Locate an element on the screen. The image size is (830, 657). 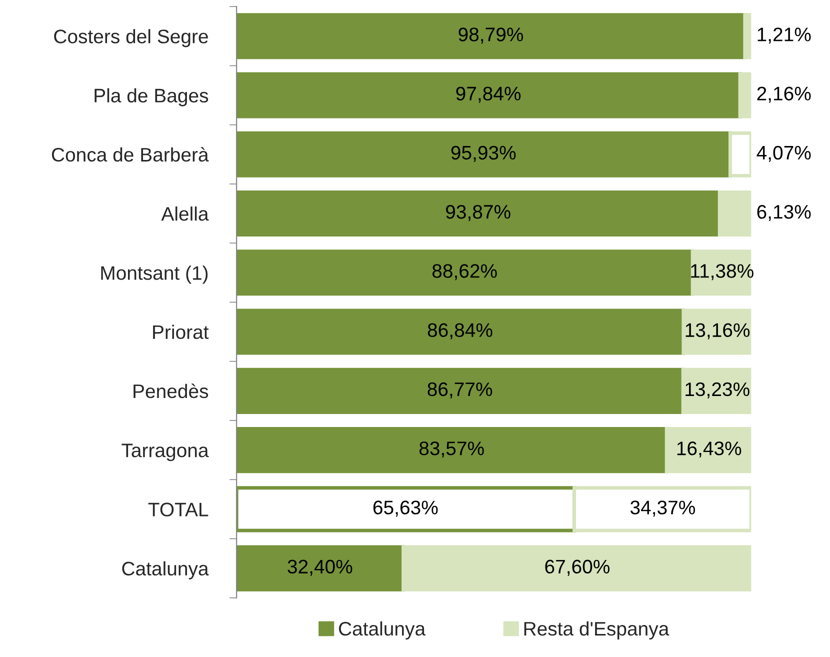
data-label: 1,21% is located at coordinates (784, 36).